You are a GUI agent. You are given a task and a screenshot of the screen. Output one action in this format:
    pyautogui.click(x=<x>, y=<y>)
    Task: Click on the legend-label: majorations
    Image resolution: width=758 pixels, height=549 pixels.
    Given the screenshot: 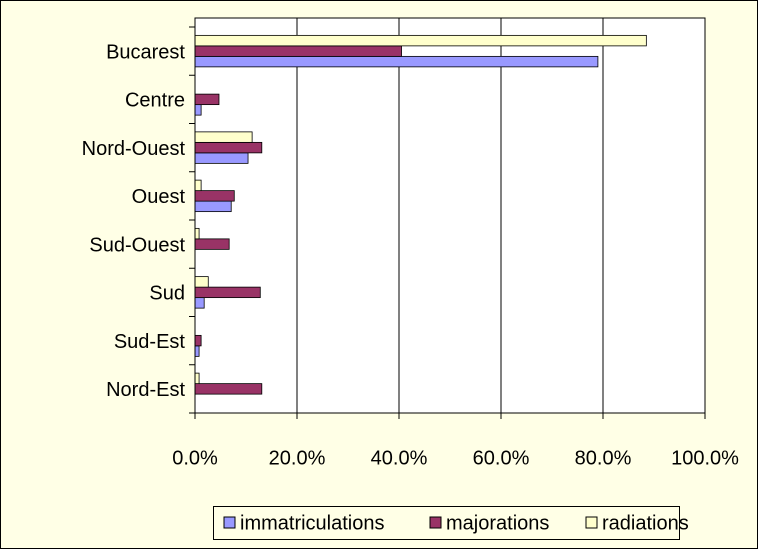 What is the action you would take?
    pyautogui.click(x=497, y=523)
    